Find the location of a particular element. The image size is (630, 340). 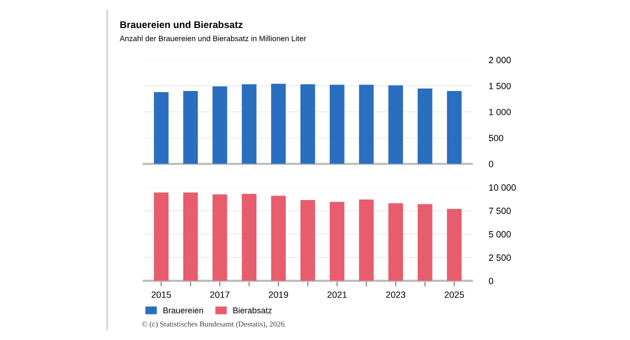

y-tick-label: 2 000 is located at coordinates (499, 60).